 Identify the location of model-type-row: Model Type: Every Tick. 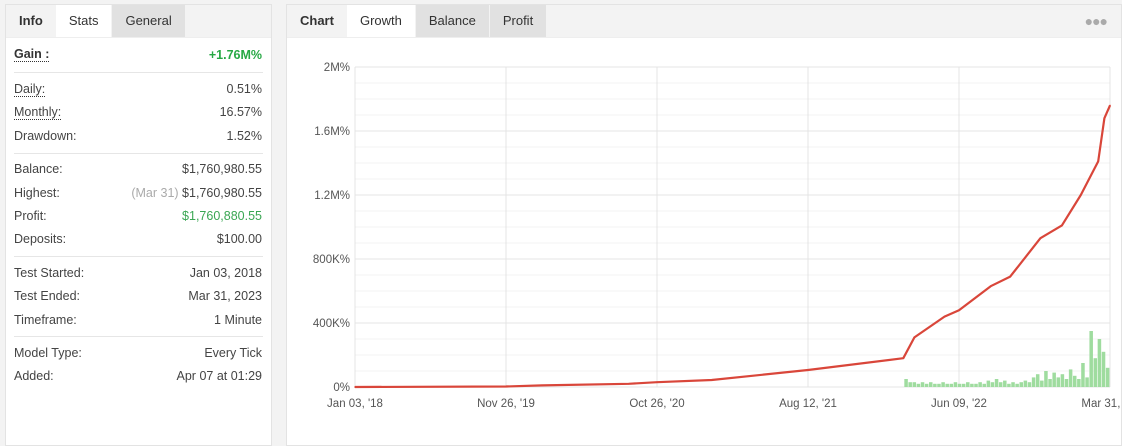
(138, 352).